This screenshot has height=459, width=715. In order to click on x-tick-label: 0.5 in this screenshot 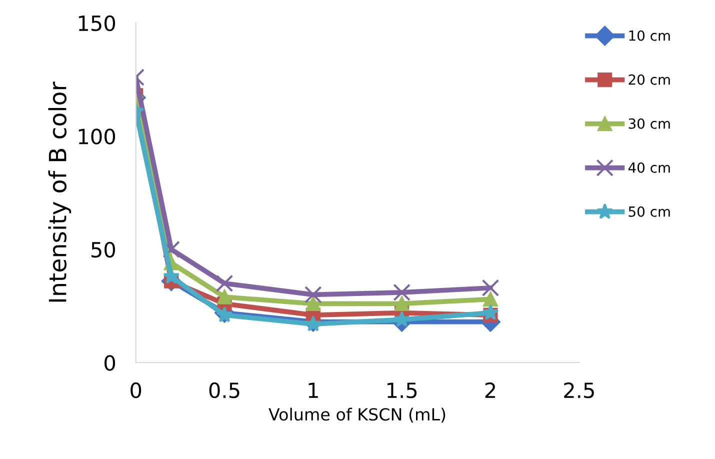, I will do `click(224, 390)`.